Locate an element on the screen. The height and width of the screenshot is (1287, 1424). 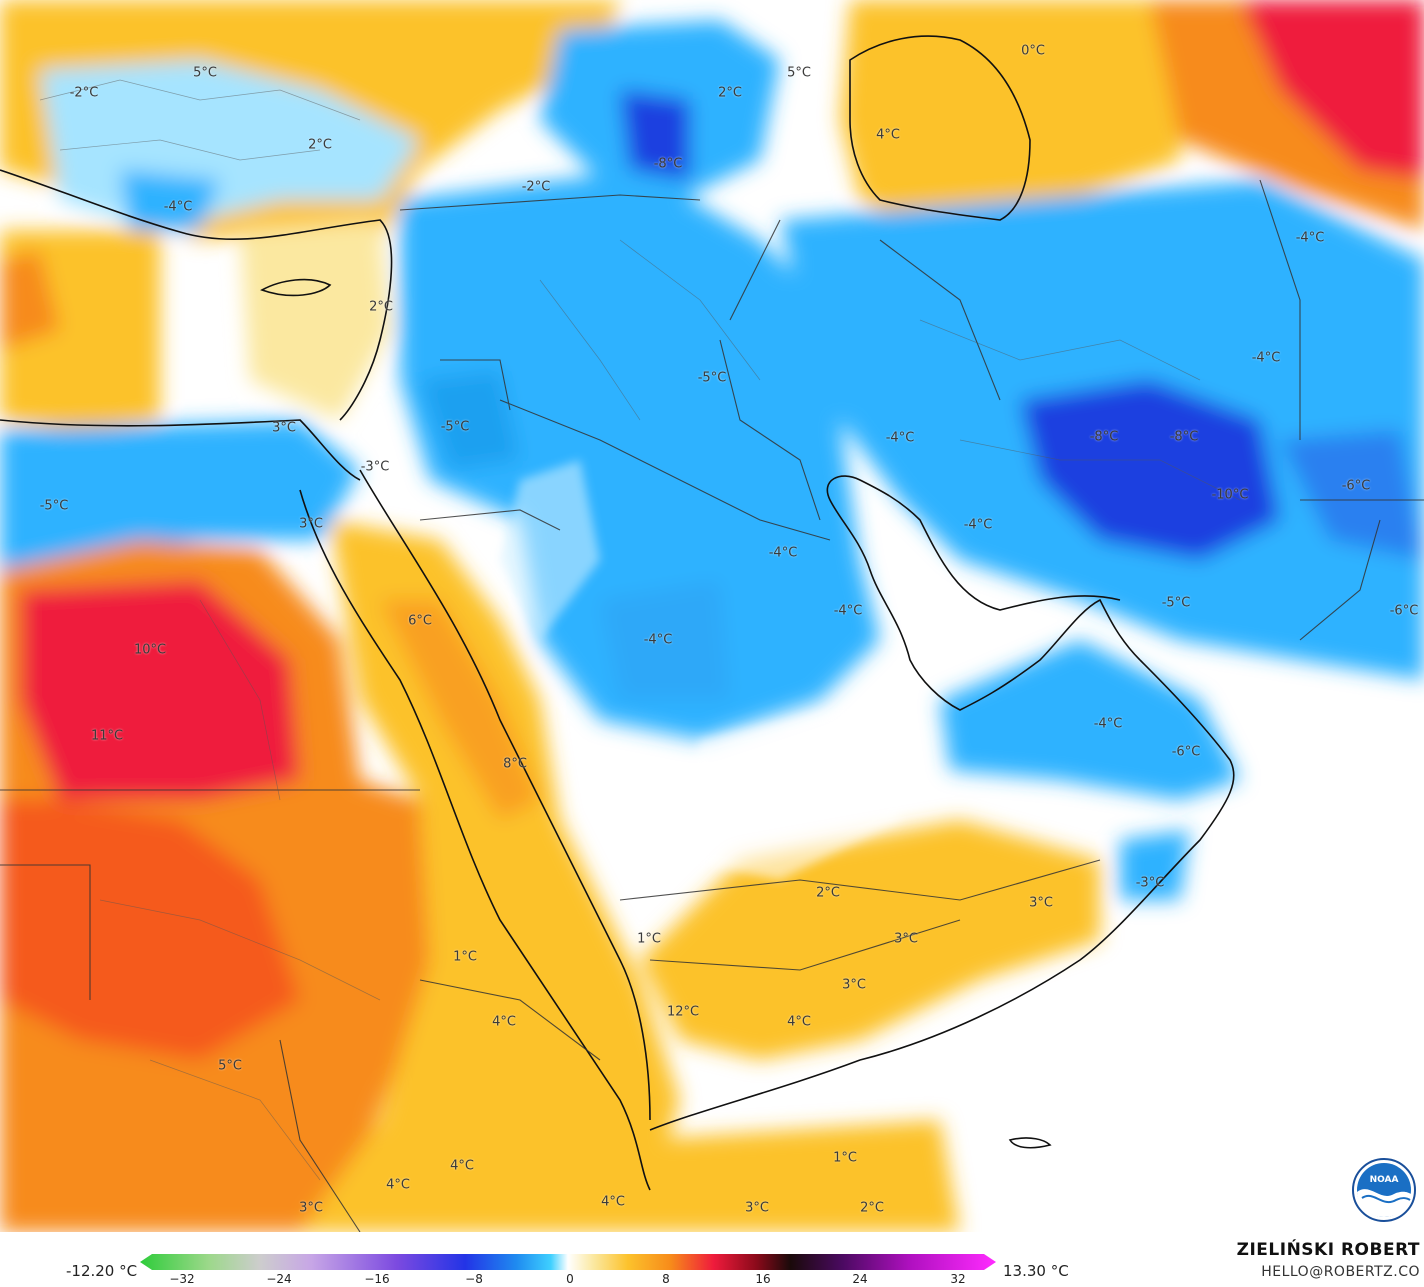
temperature-label: 0°C is located at coordinates (1033, 51).